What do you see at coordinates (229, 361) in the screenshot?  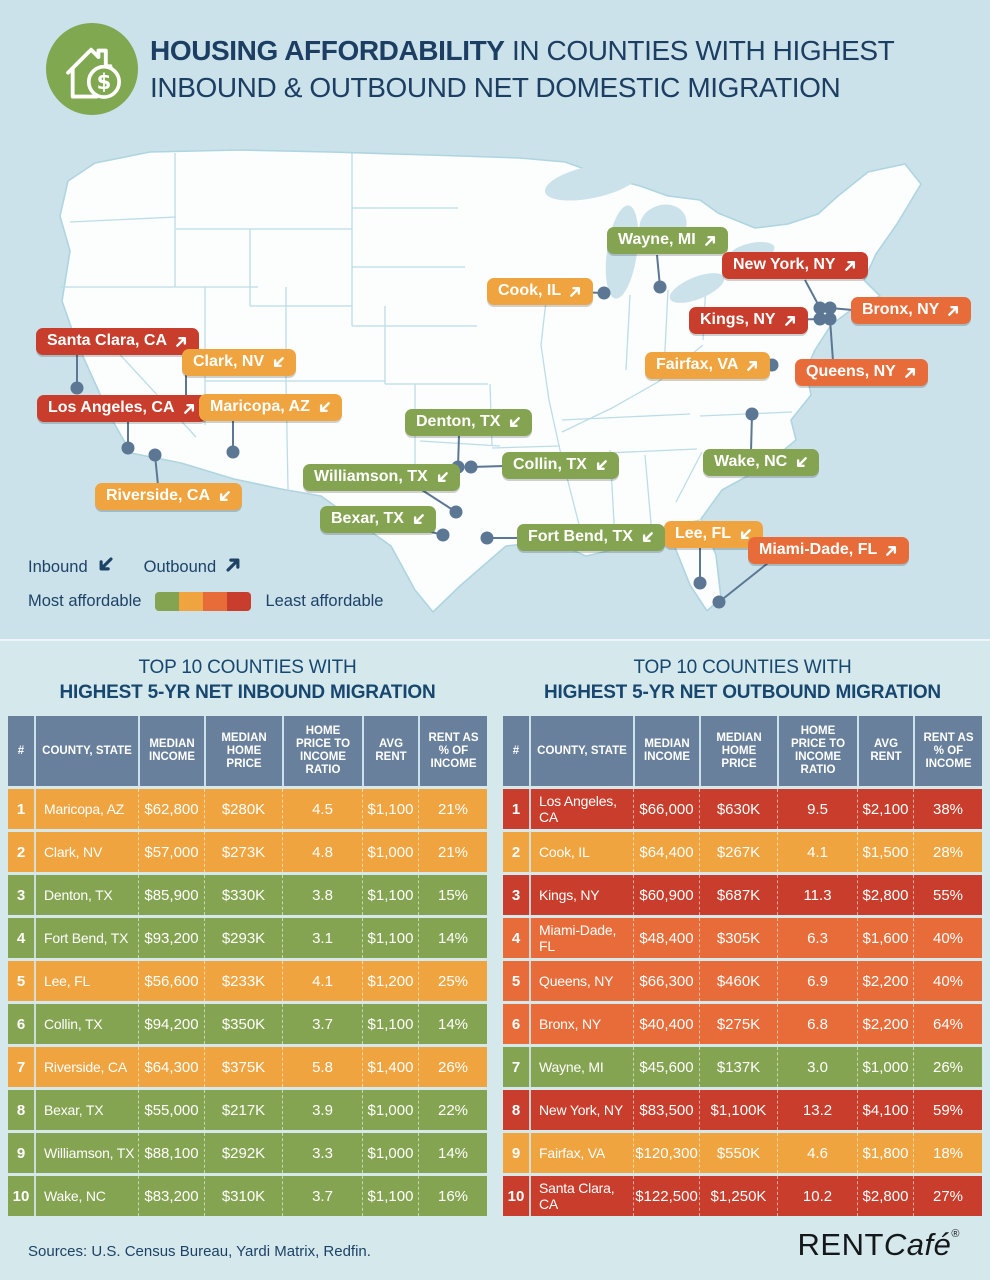 I see `map-badge-label: Clark, NV` at bounding box center [229, 361].